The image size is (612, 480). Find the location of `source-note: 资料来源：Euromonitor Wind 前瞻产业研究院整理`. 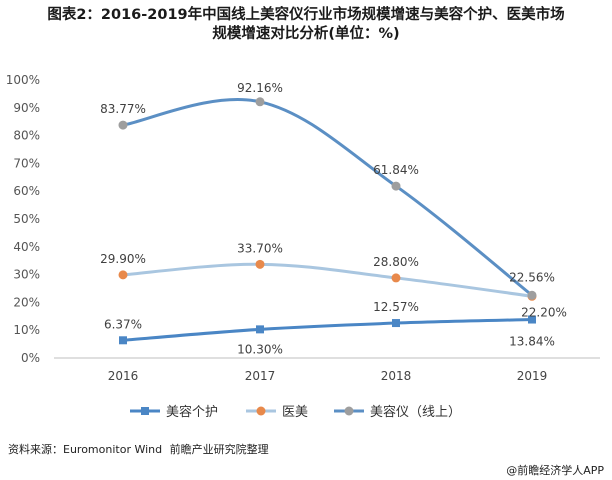

source-note: 资料来源：Euromonitor Wind 前瞻产业研究院整理 is located at coordinates (140, 449).